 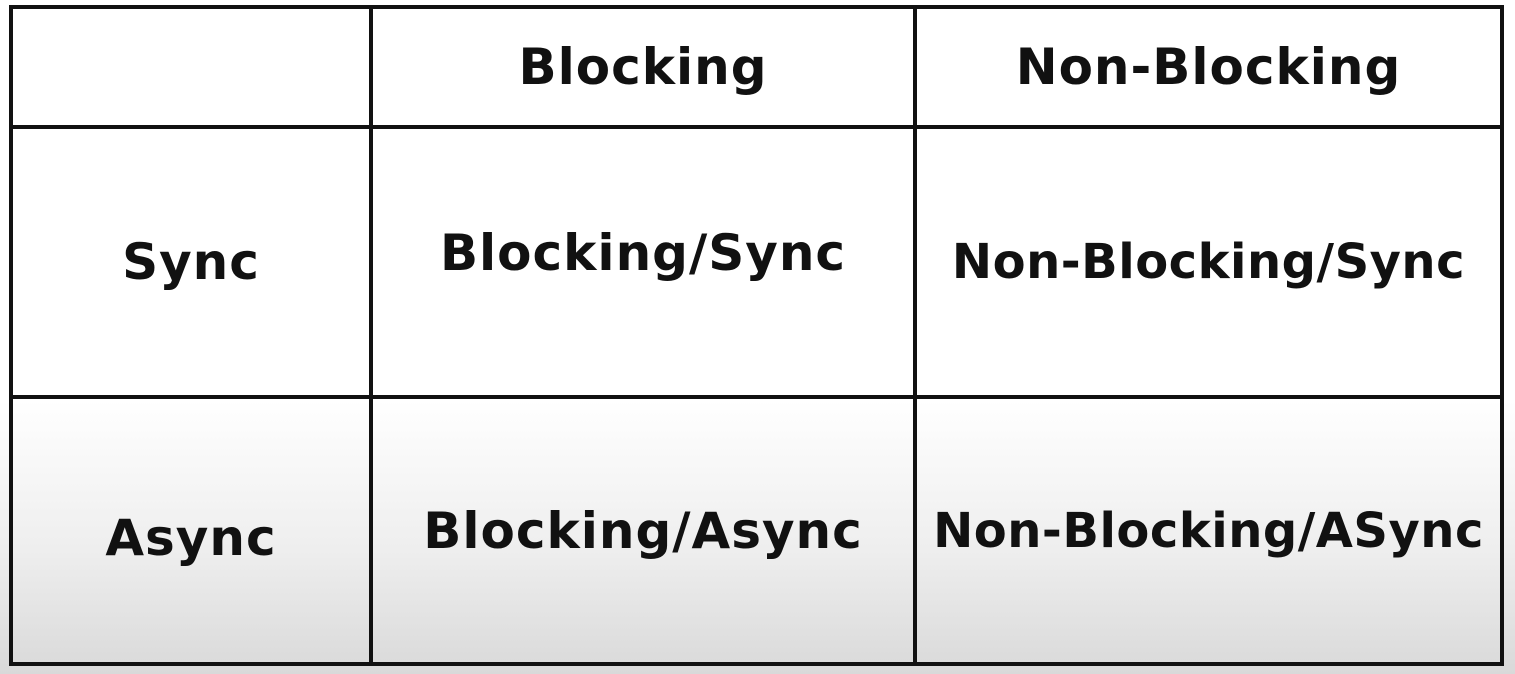 What do you see at coordinates (193, 530) in the screenshot?
I see `row-header-async: Async` at bounding box center [193, 530].